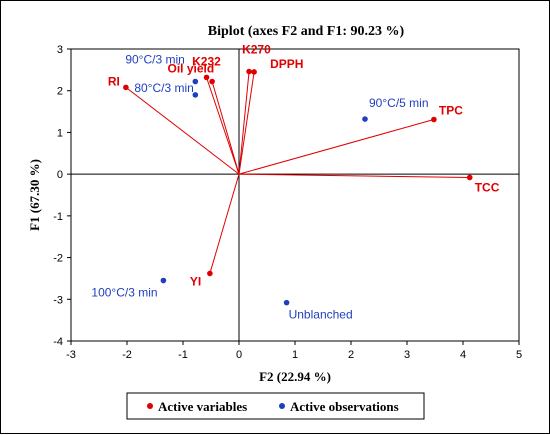 The image size is (550, 435). I want to click on legend-box, so click(275, 406).